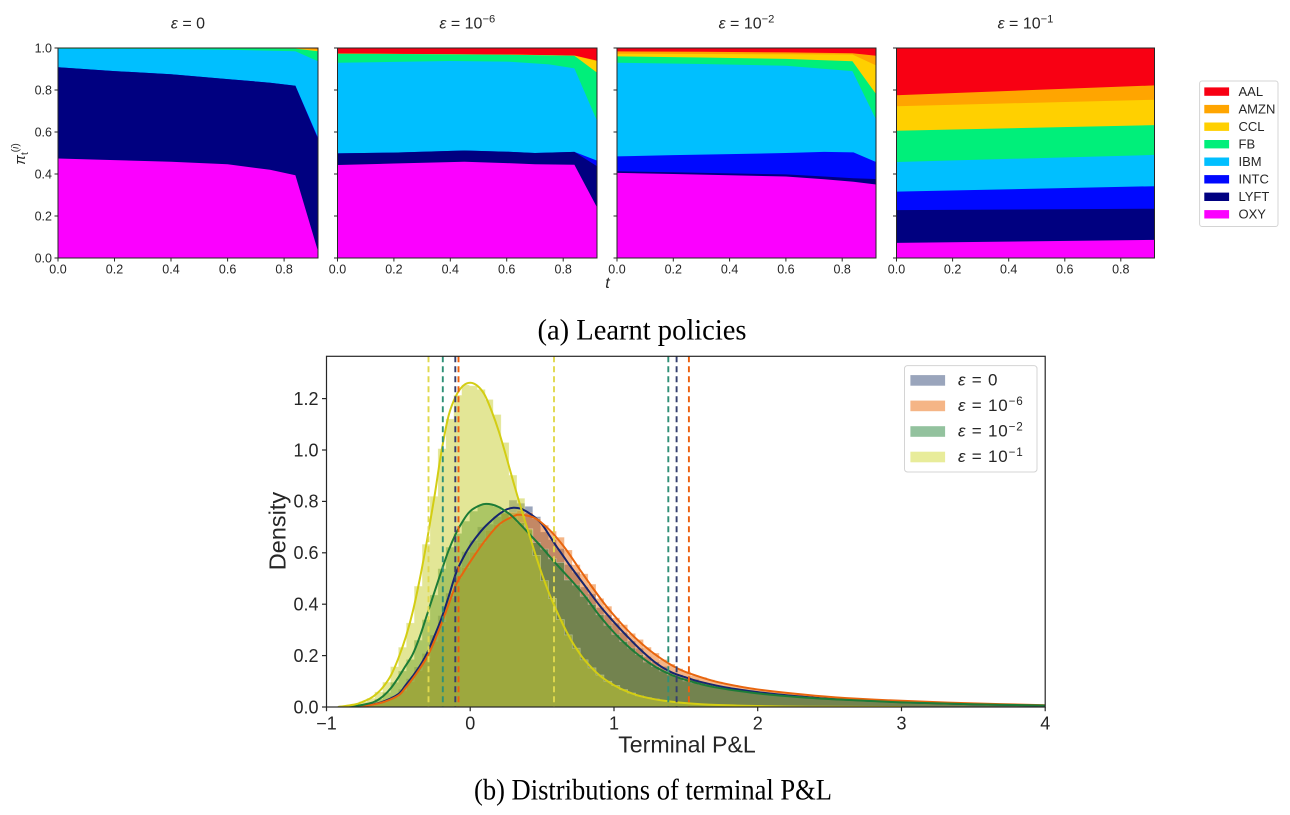 The height and width of the screenshot is (815, 1290). Describe the element at coordinates (1045, 724) in the screenshot. I see `svg-text: 4` at that location.